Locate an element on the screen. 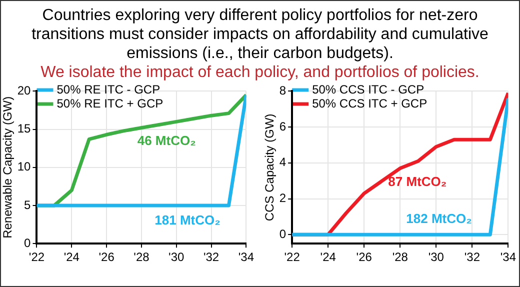 This screenshot has width=520, height=287. y-axis-title: Renewable Capacity (GW) is located at coordinates (7, 167).